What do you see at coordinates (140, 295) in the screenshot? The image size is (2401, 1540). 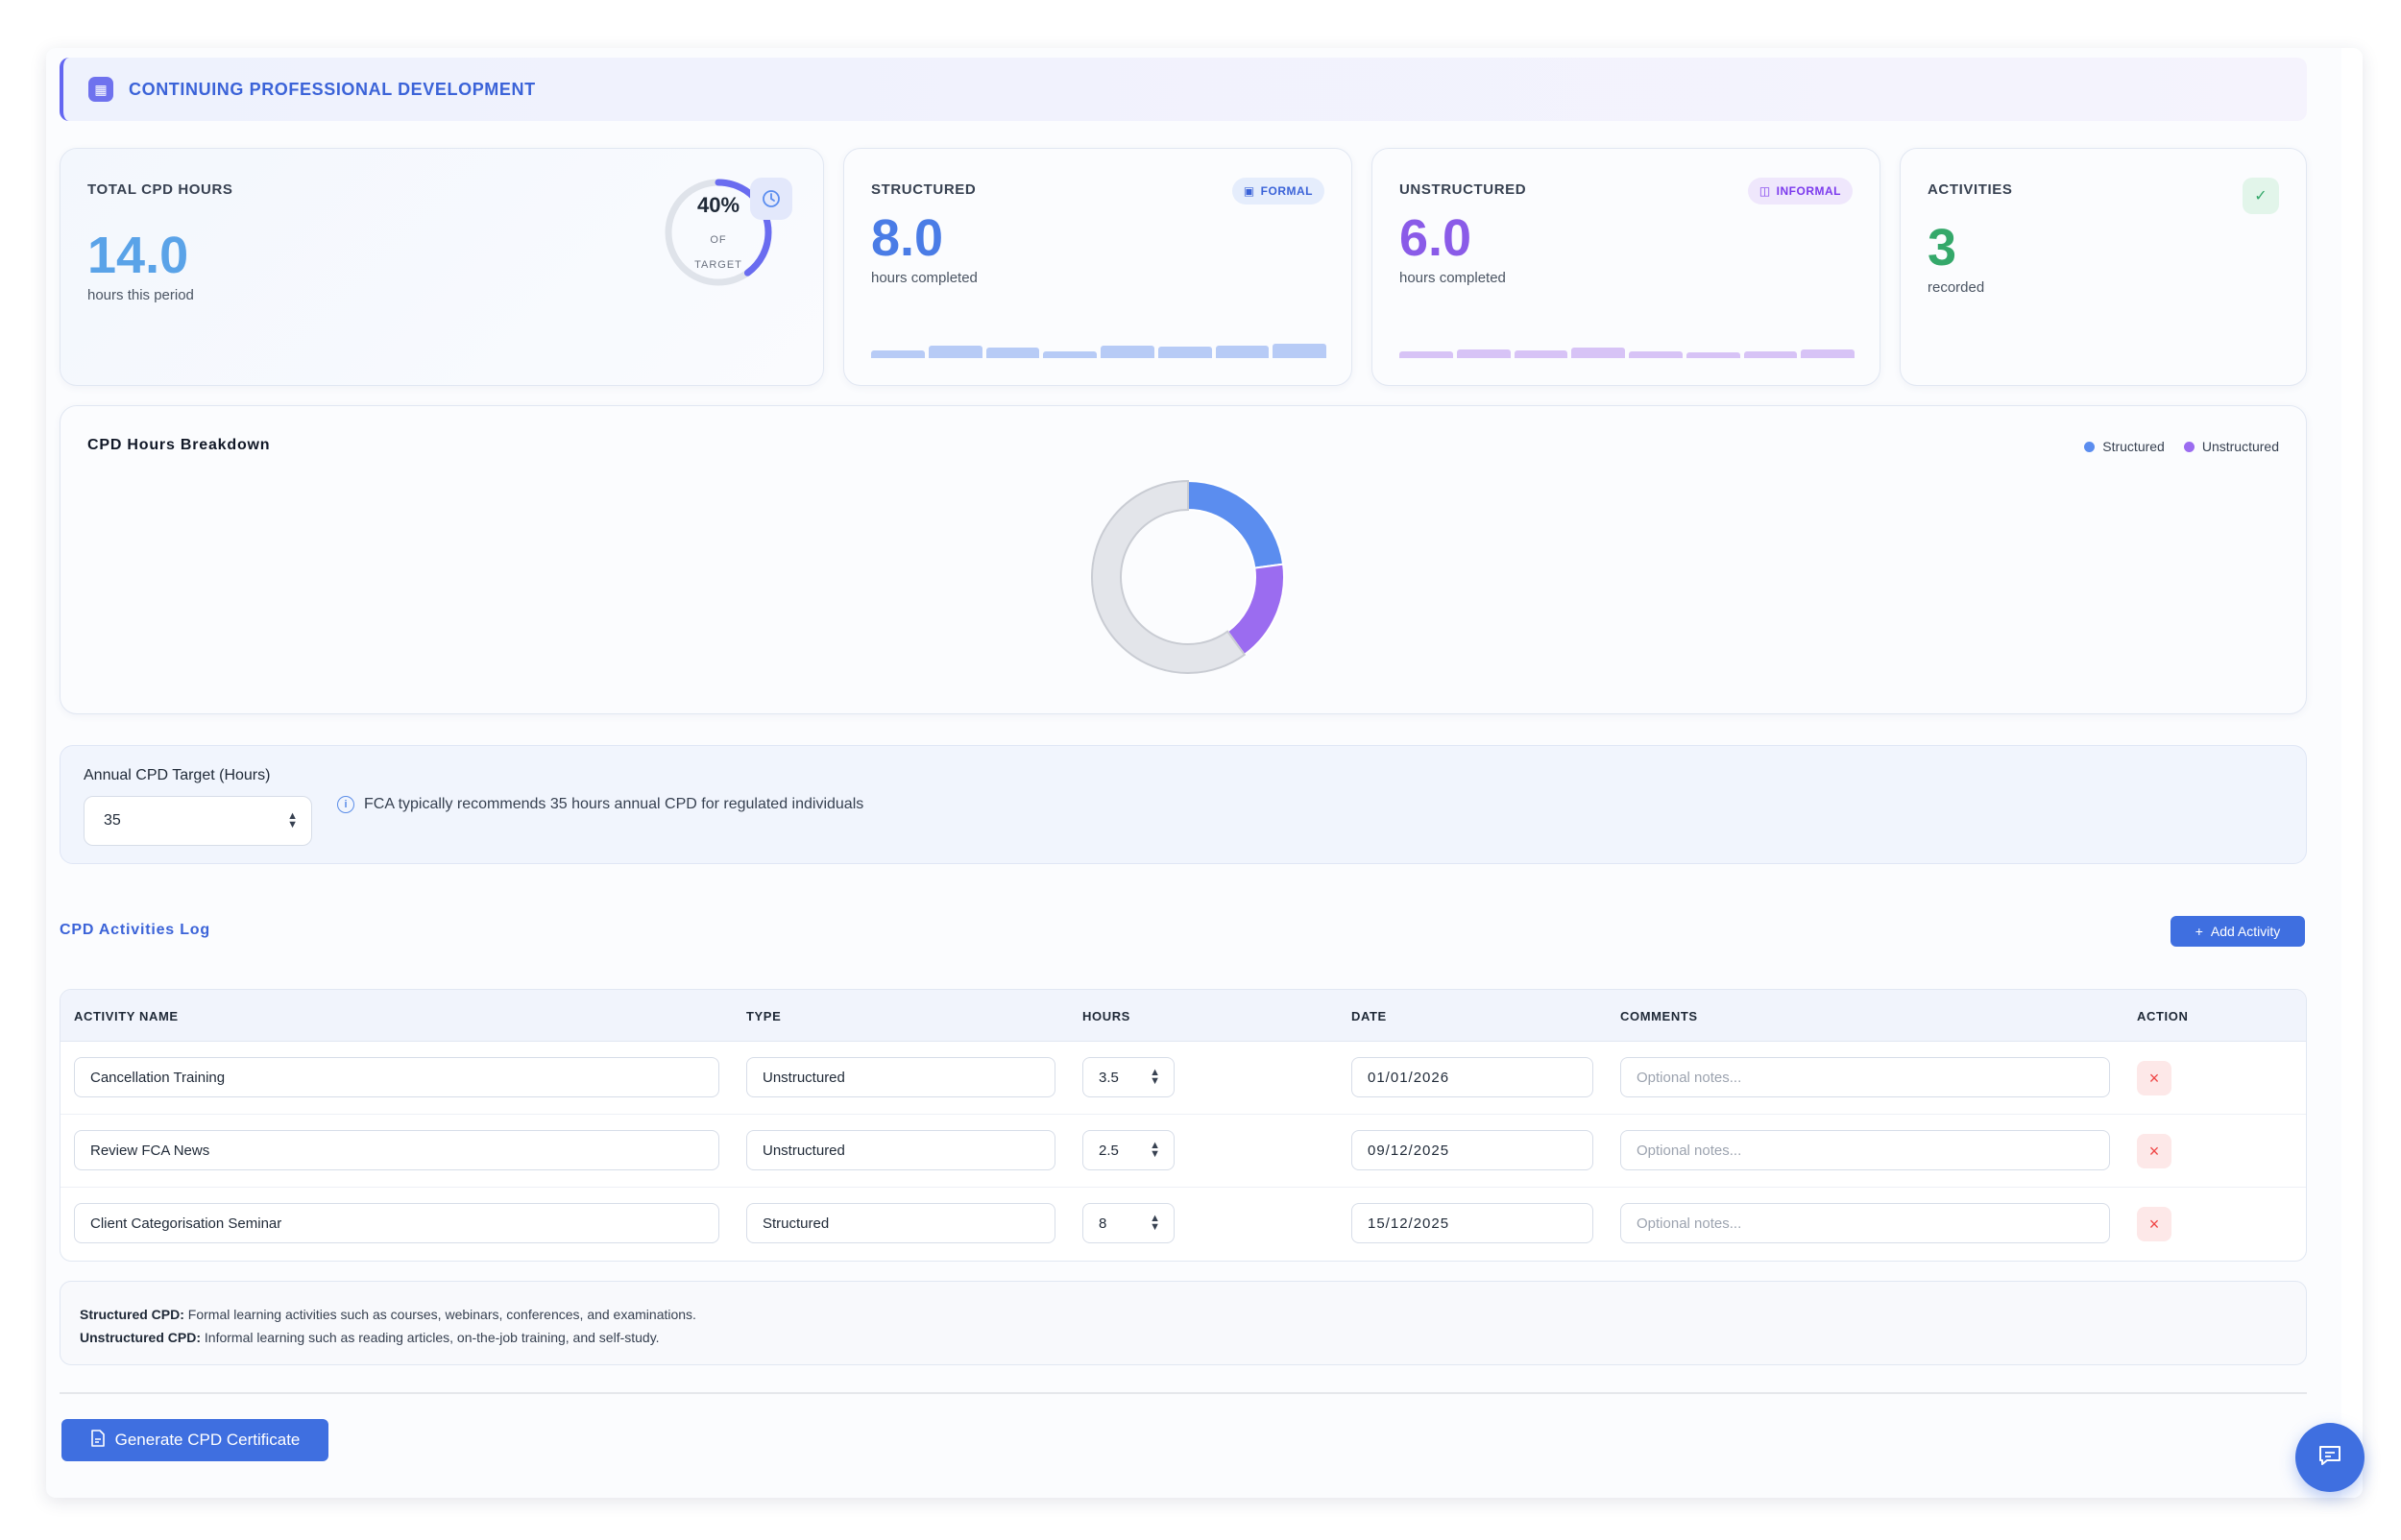 I see `total-hours-sub: hours this period` at bounding box center [140, 295].